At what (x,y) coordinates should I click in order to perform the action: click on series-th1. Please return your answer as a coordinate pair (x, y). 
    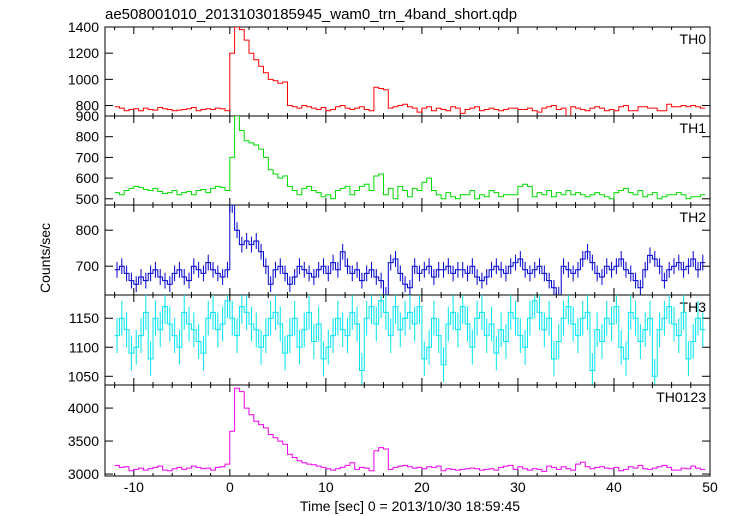
    Looking at the image, I should click on (410, 158).